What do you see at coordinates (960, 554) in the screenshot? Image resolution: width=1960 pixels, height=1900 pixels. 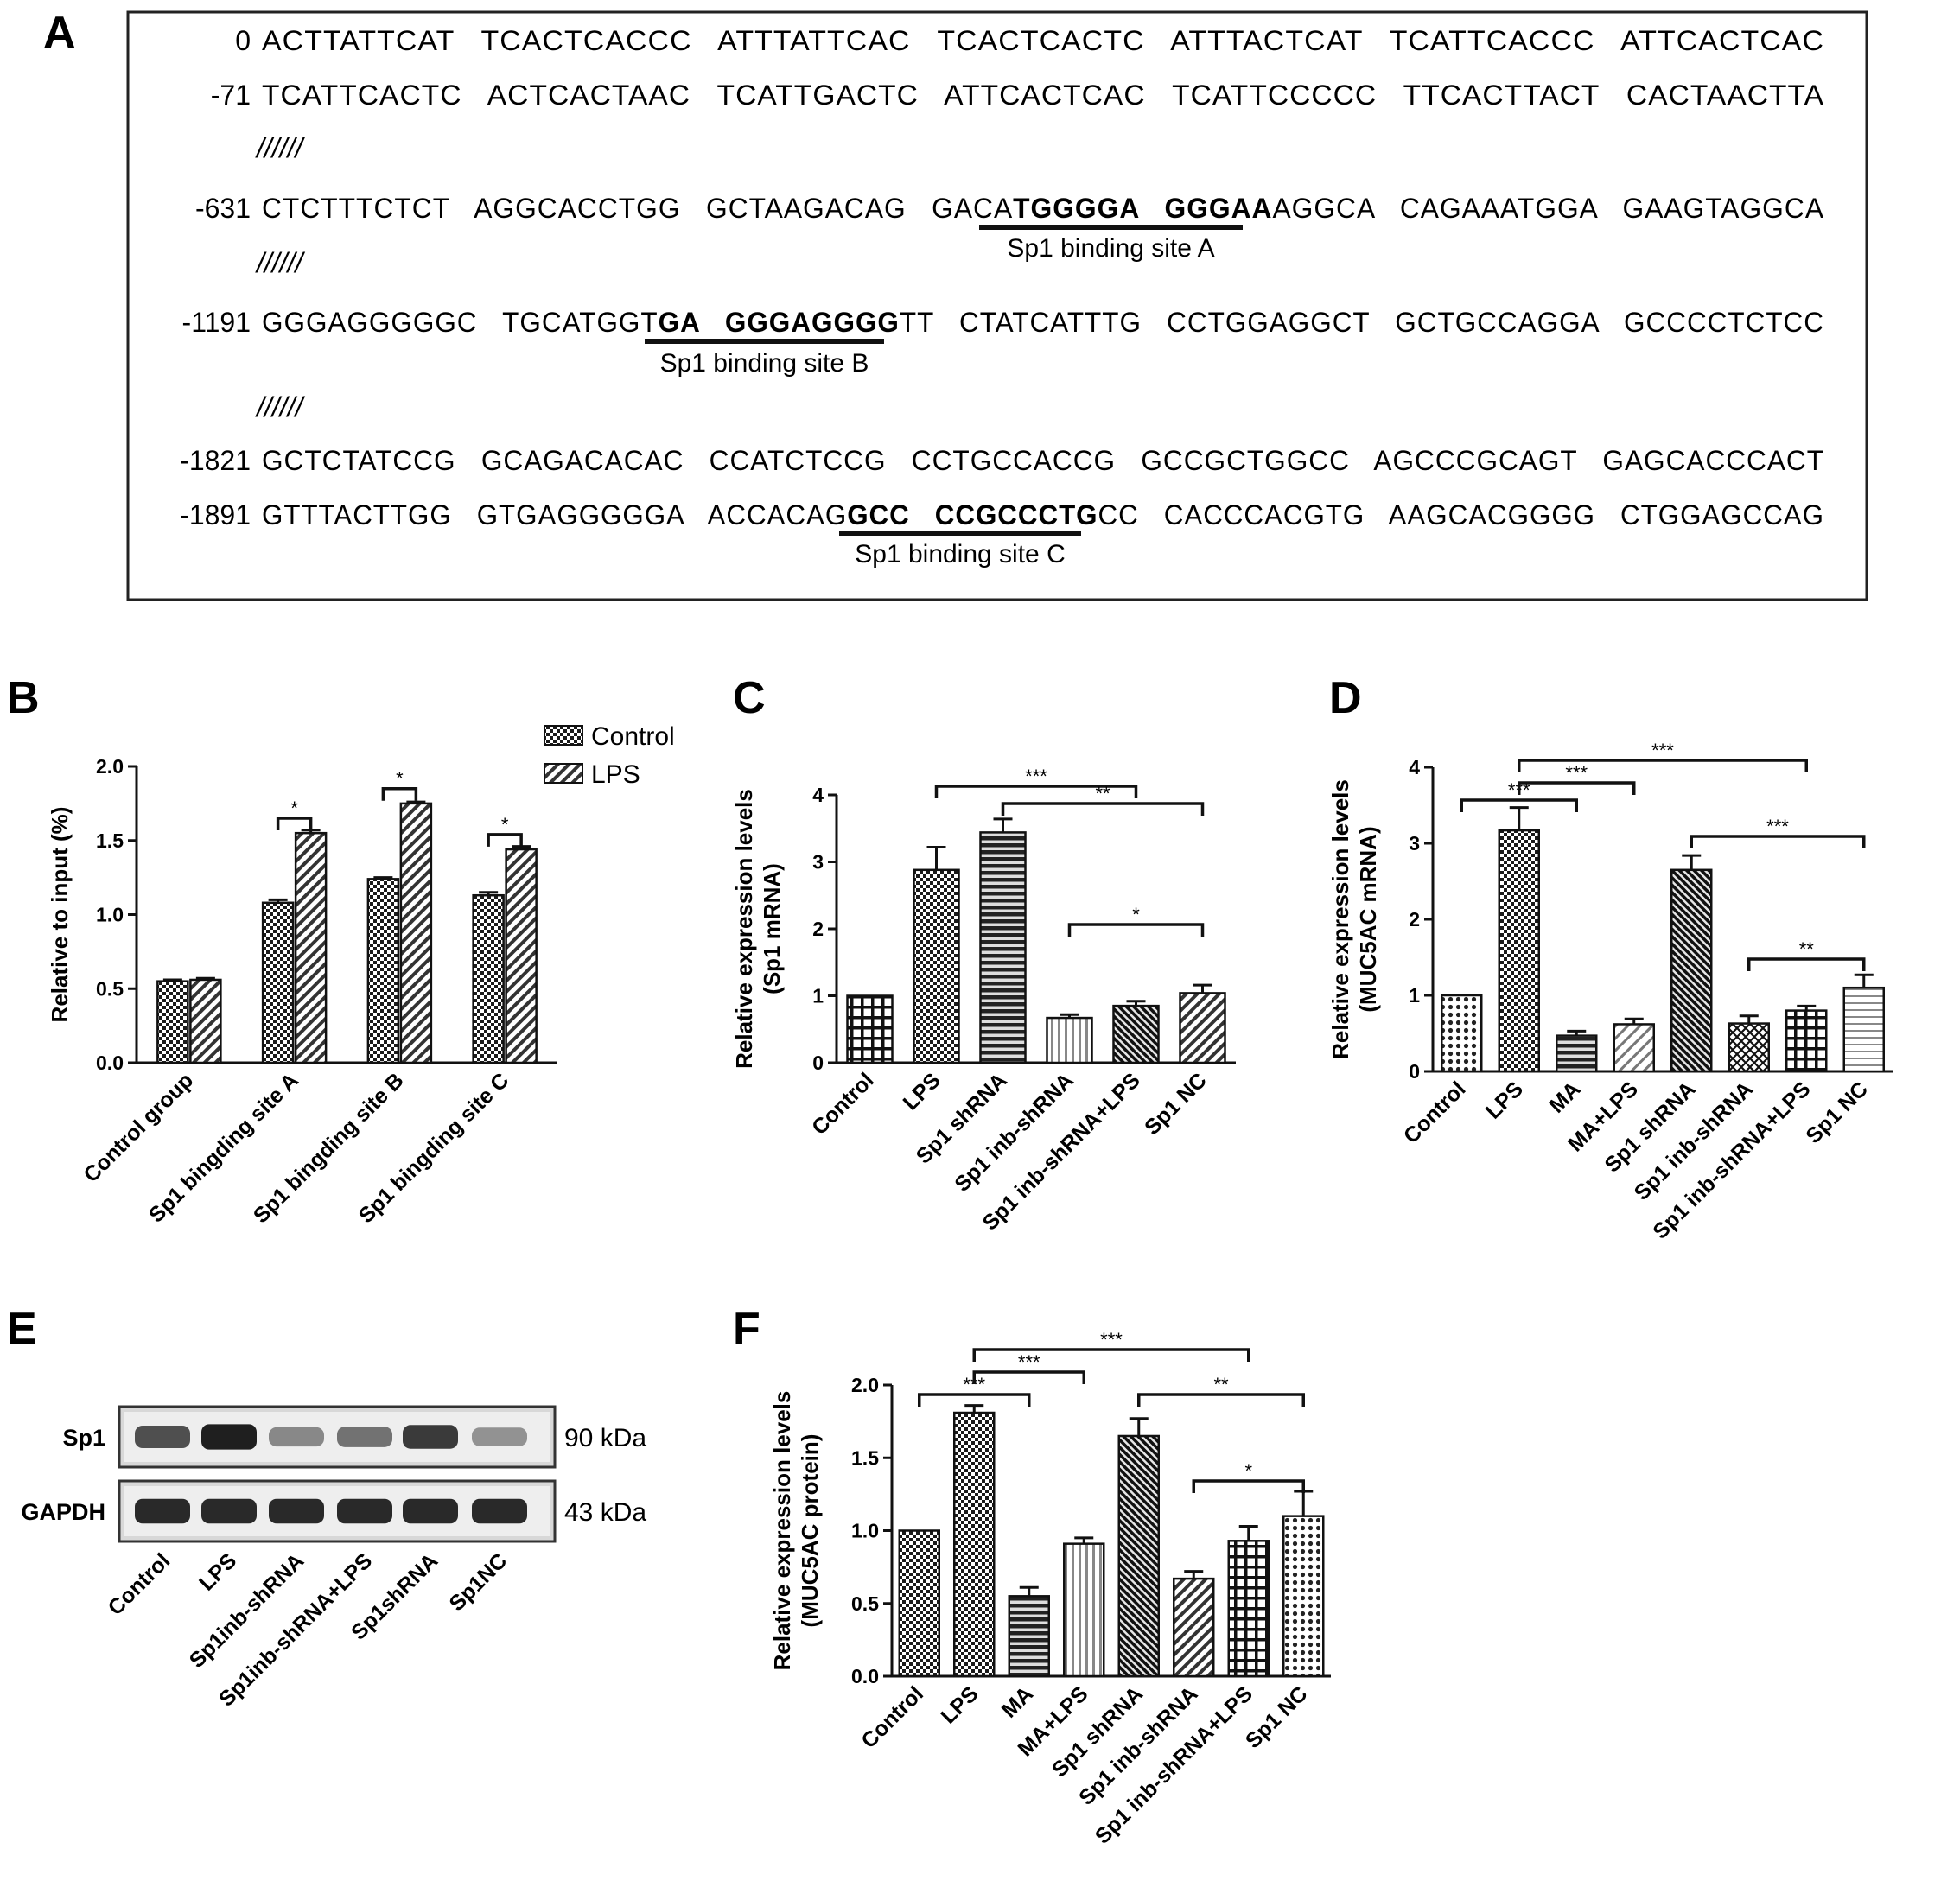 I see `binding-site-label: Sp1 binding site C` at bounding box center [960, 554].